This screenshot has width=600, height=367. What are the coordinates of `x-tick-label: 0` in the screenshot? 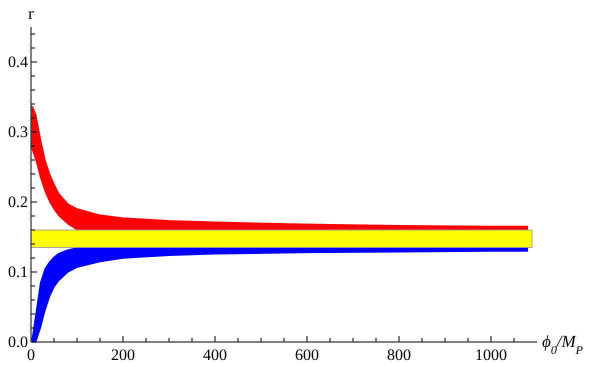 It's located at (31, 355).